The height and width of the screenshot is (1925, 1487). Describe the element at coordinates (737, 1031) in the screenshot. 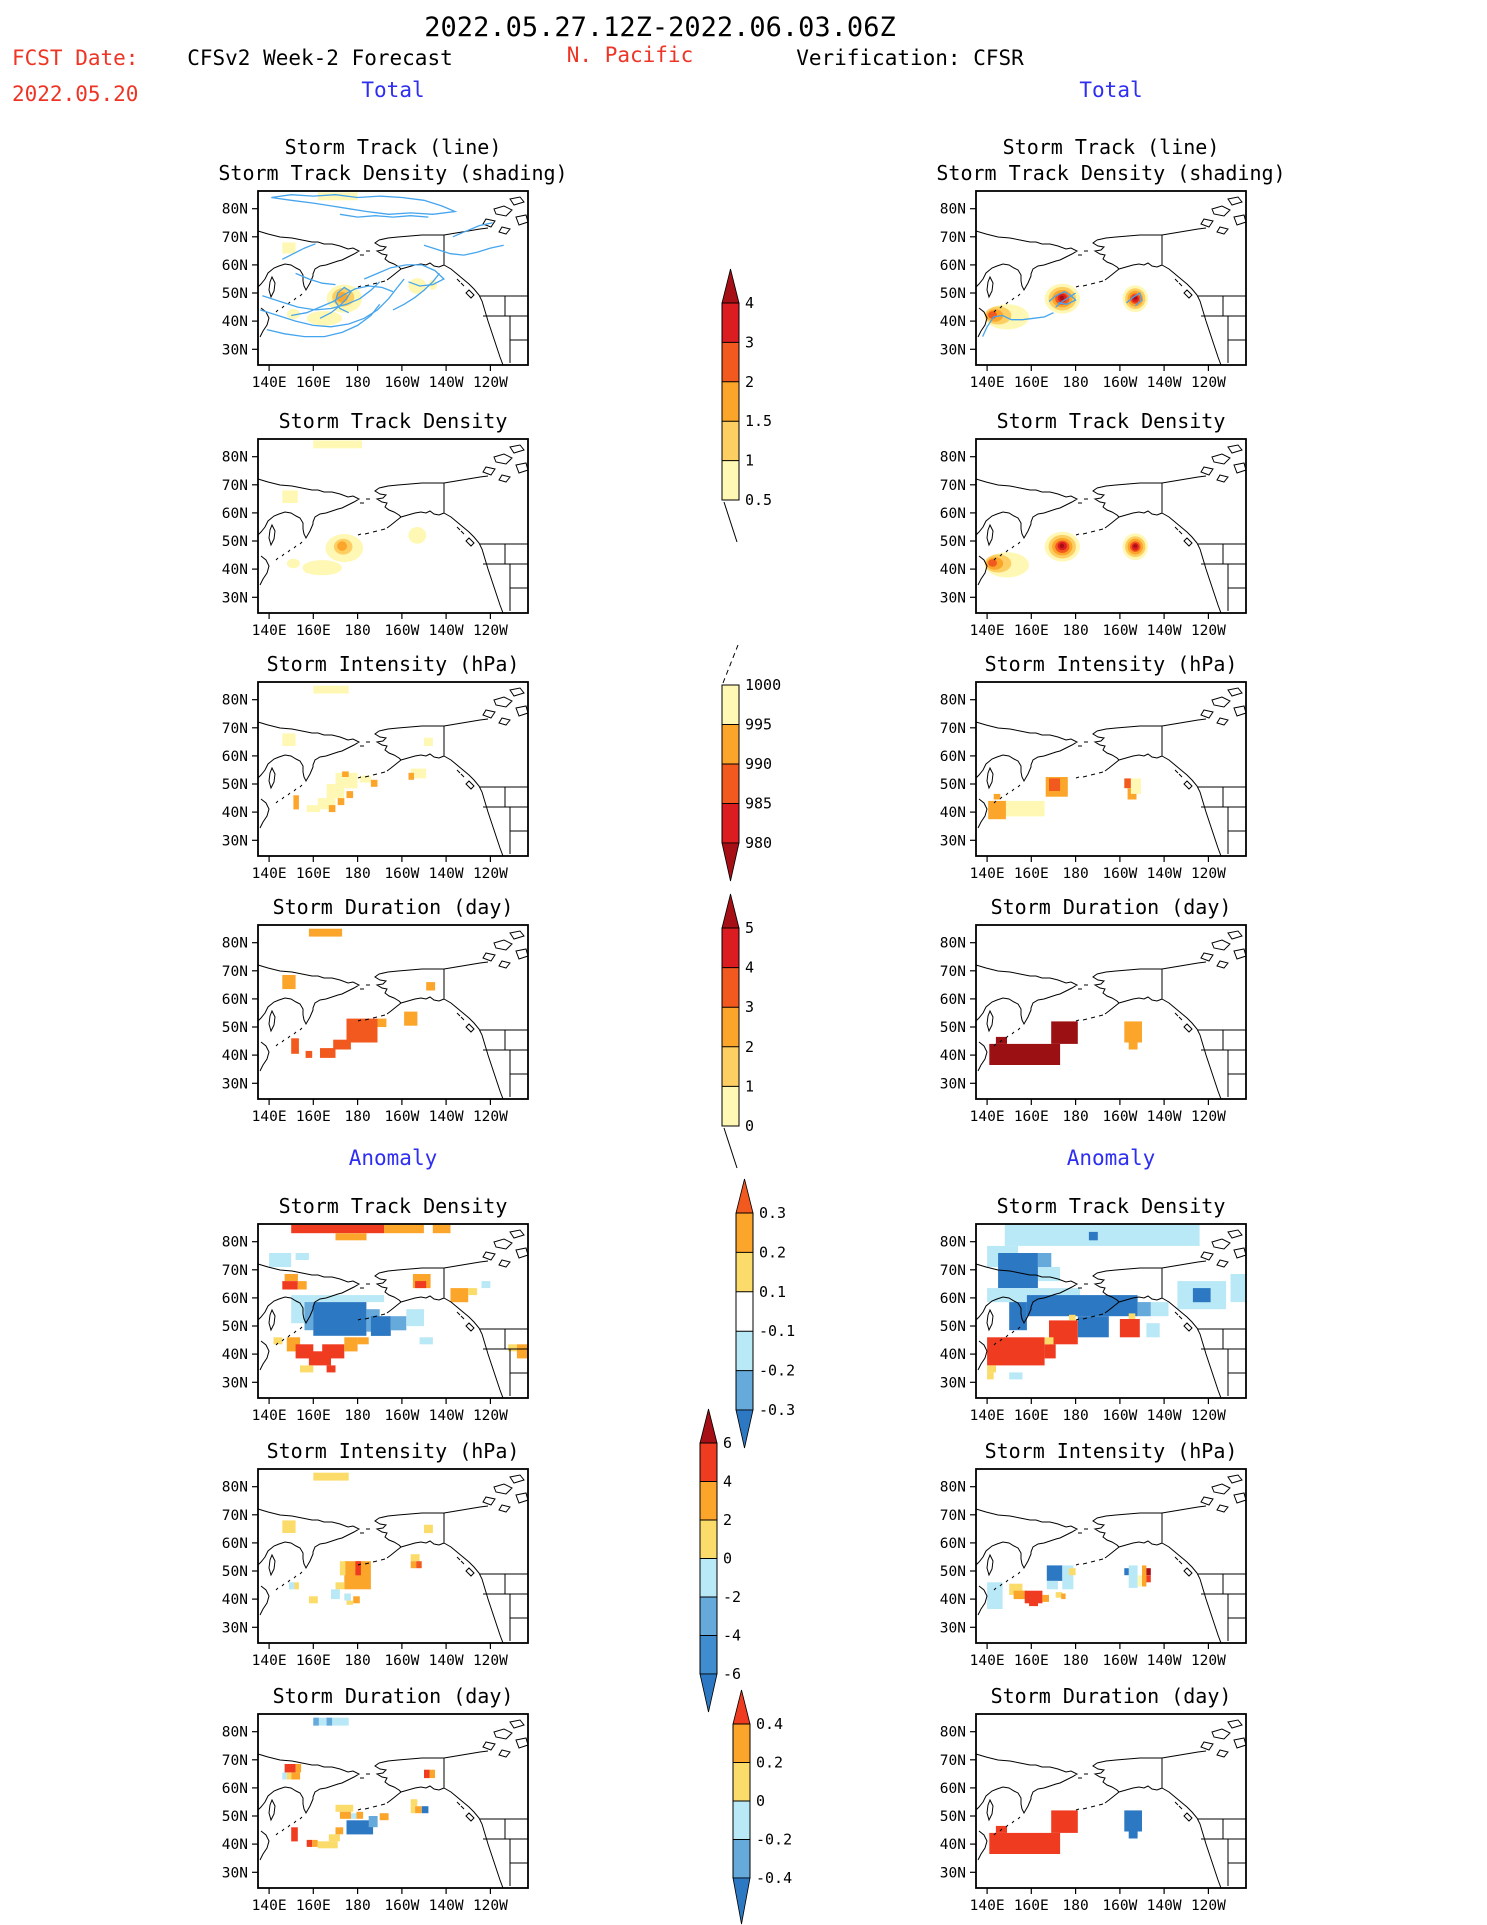

I see `colorbar-duration-total: 5 4 3 2 1 0` at that location.